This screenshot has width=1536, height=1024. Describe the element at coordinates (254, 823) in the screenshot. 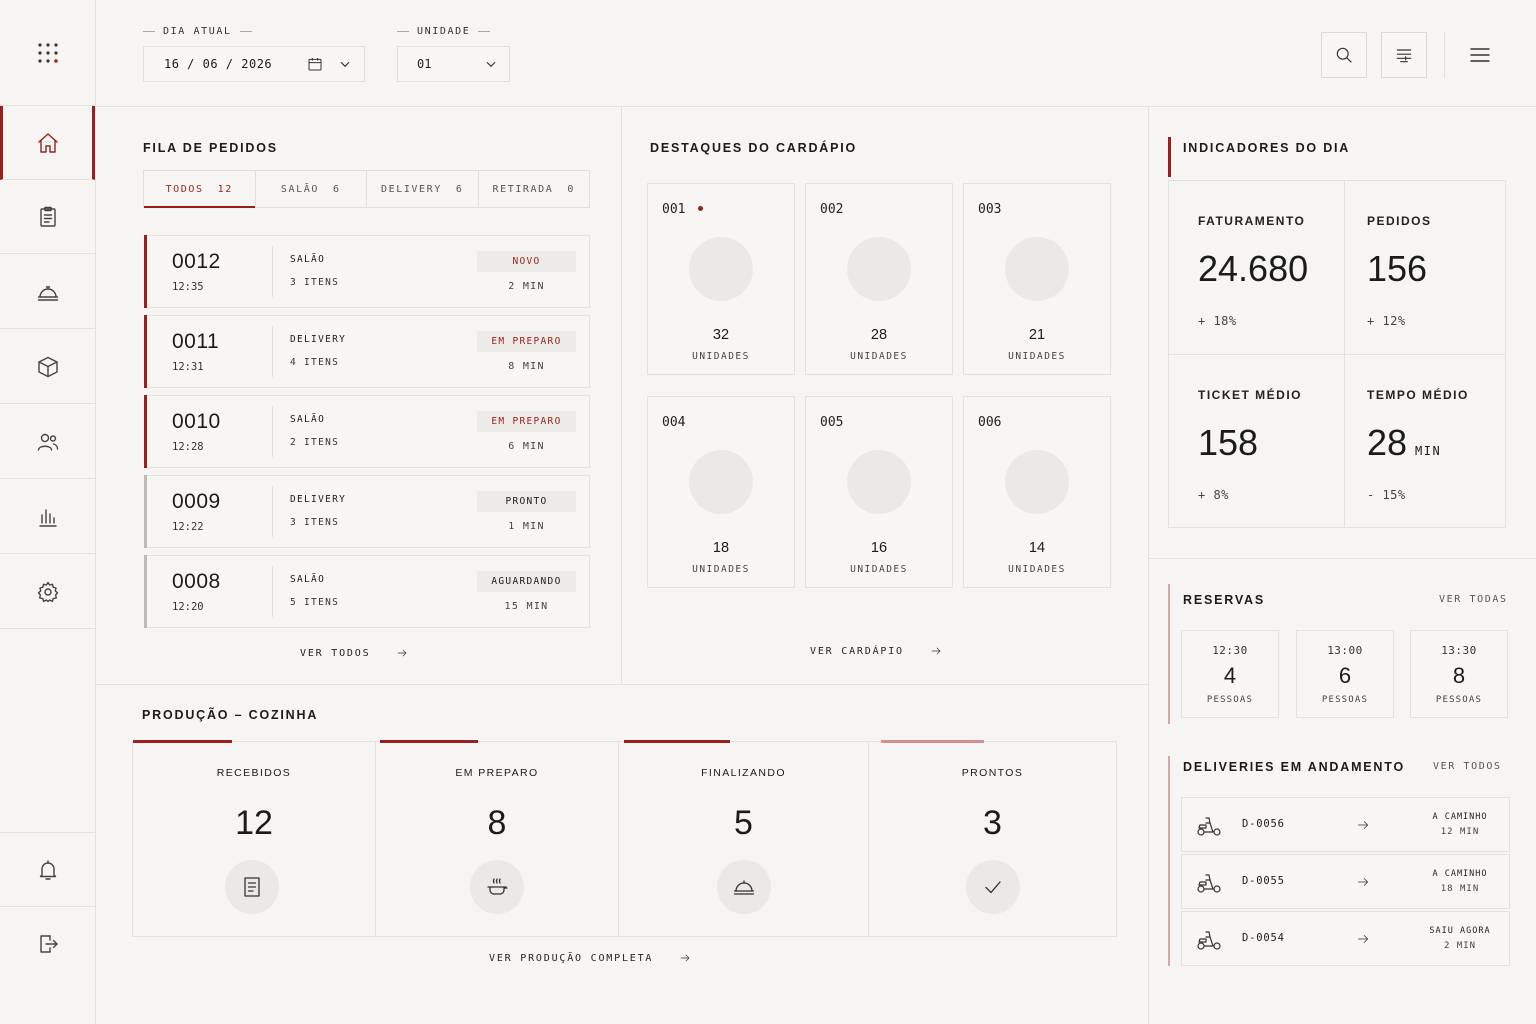

I see `stage-value: 12` at that location.